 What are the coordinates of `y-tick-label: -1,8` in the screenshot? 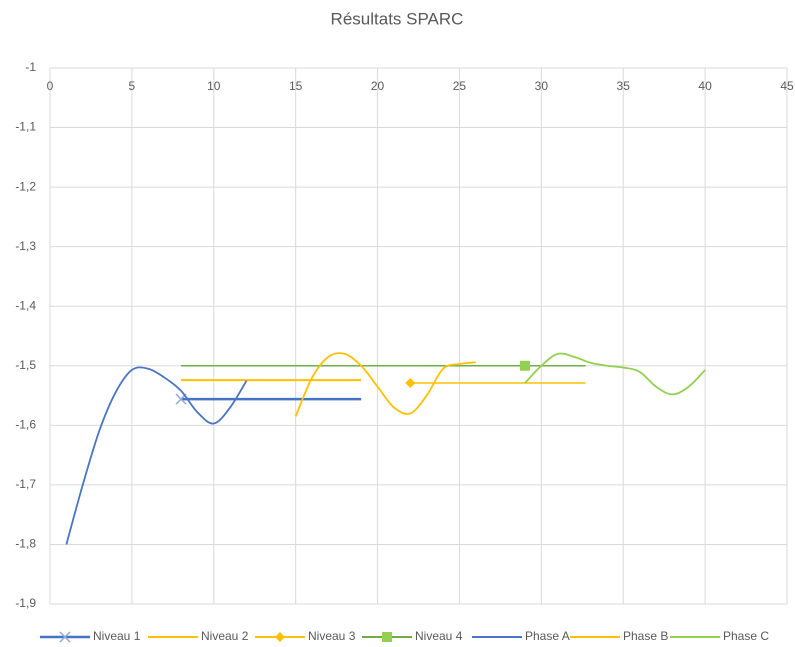 It's located at (25, 544).